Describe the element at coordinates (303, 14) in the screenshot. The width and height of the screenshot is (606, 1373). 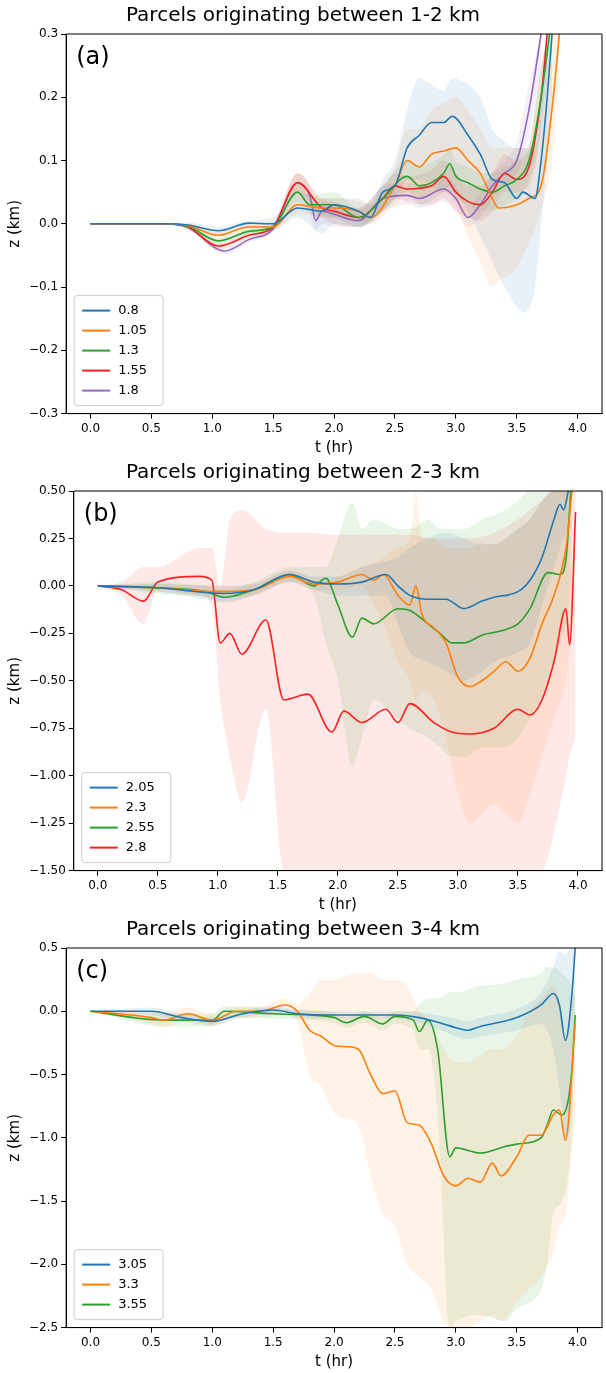
I see `chart-title: Parcels originating between 1-2 km` at that location.